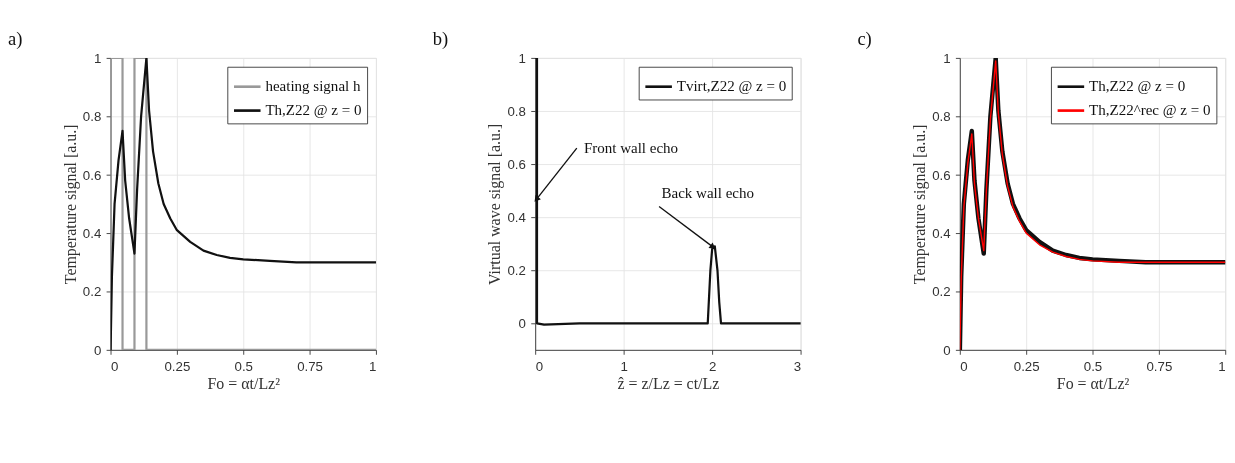  Describe the element at coordinates (15, 38) in the screenshot. I see `chart-title: a)` at that location.